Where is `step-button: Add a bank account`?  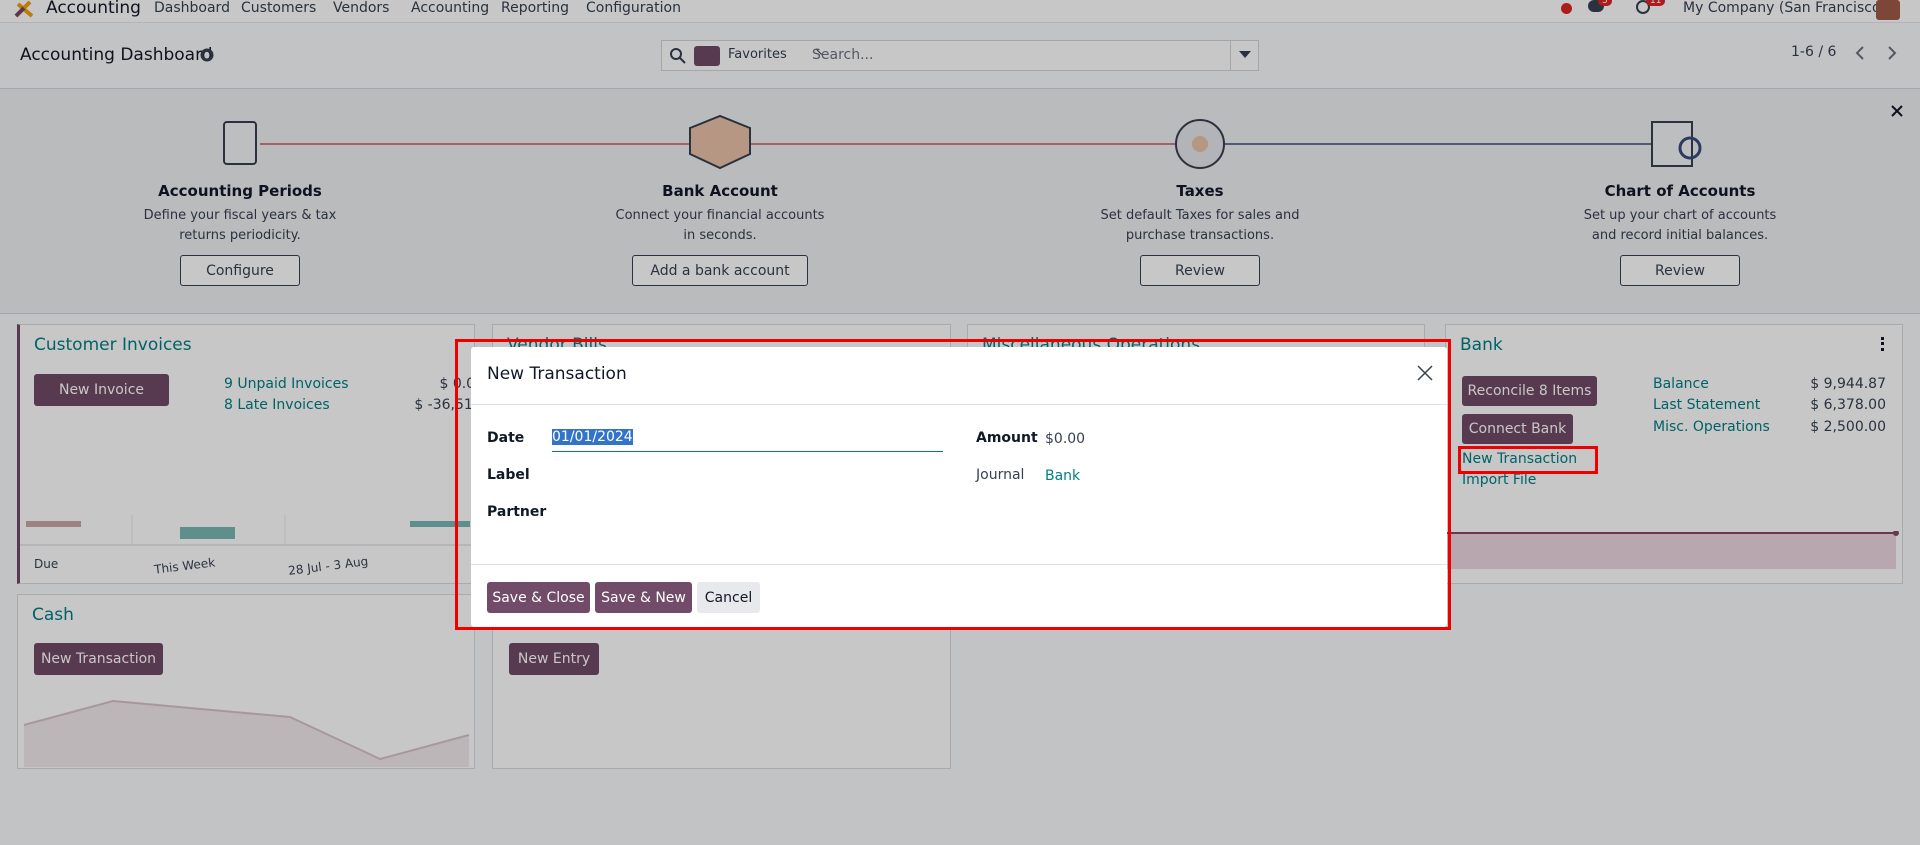
step-button: Add a bank account is located at coordinates (720, 270).